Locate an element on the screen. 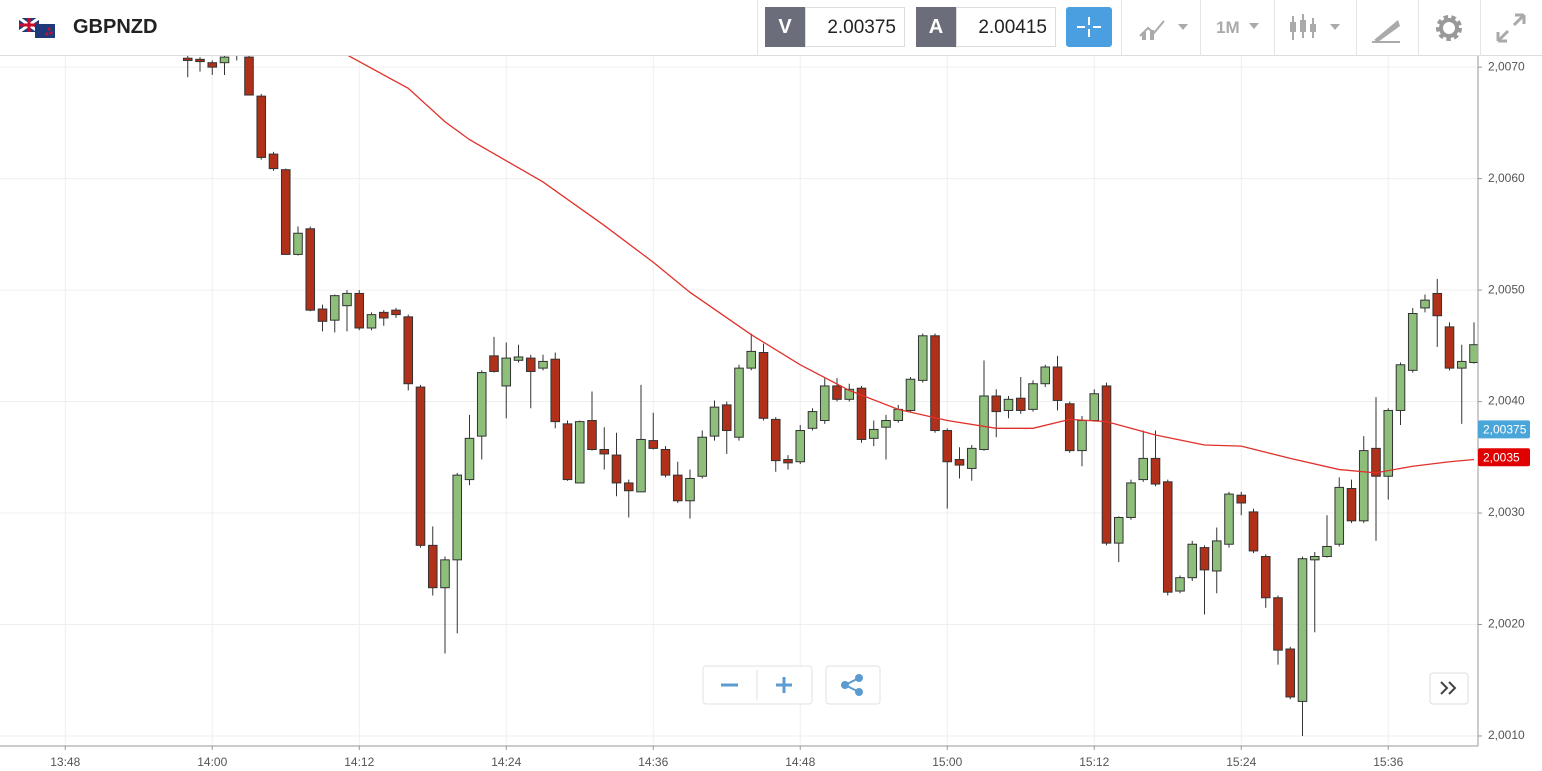 Image resolution: width=1542 pixels, height=771 pixels. x-tick-label: 14:12 is located at coordinates (359, 762).